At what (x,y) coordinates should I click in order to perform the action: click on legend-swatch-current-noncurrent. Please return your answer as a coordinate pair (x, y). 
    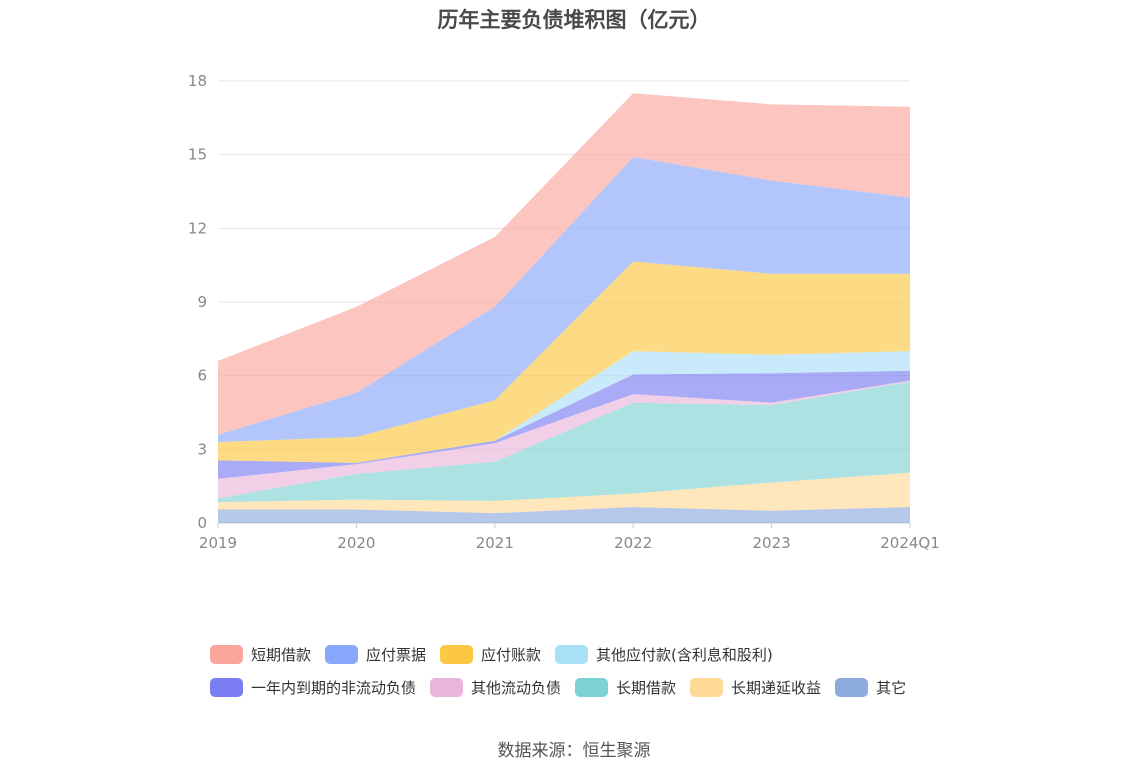
    Looking at the image, I should click on (226, 687).